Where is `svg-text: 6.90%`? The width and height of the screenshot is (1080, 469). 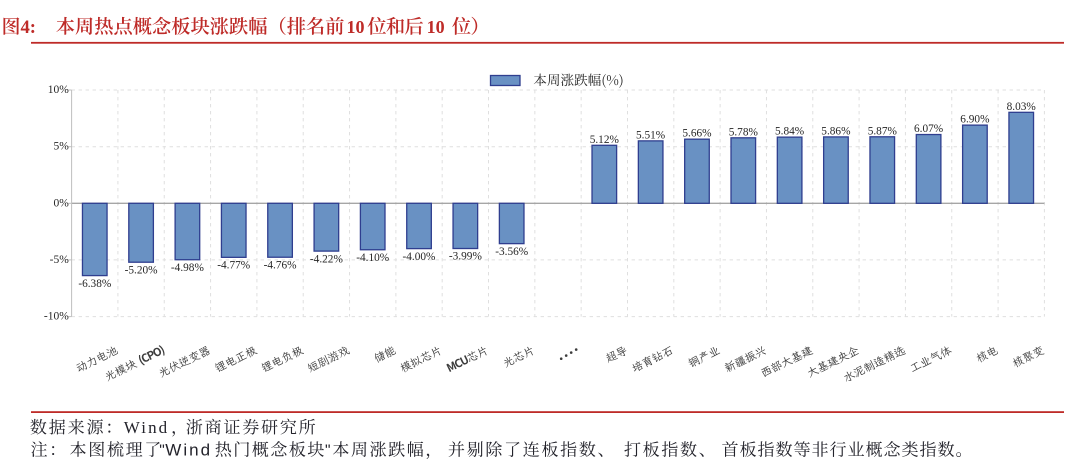 svg-text: 6.90% is located at coordinates (975, 120).